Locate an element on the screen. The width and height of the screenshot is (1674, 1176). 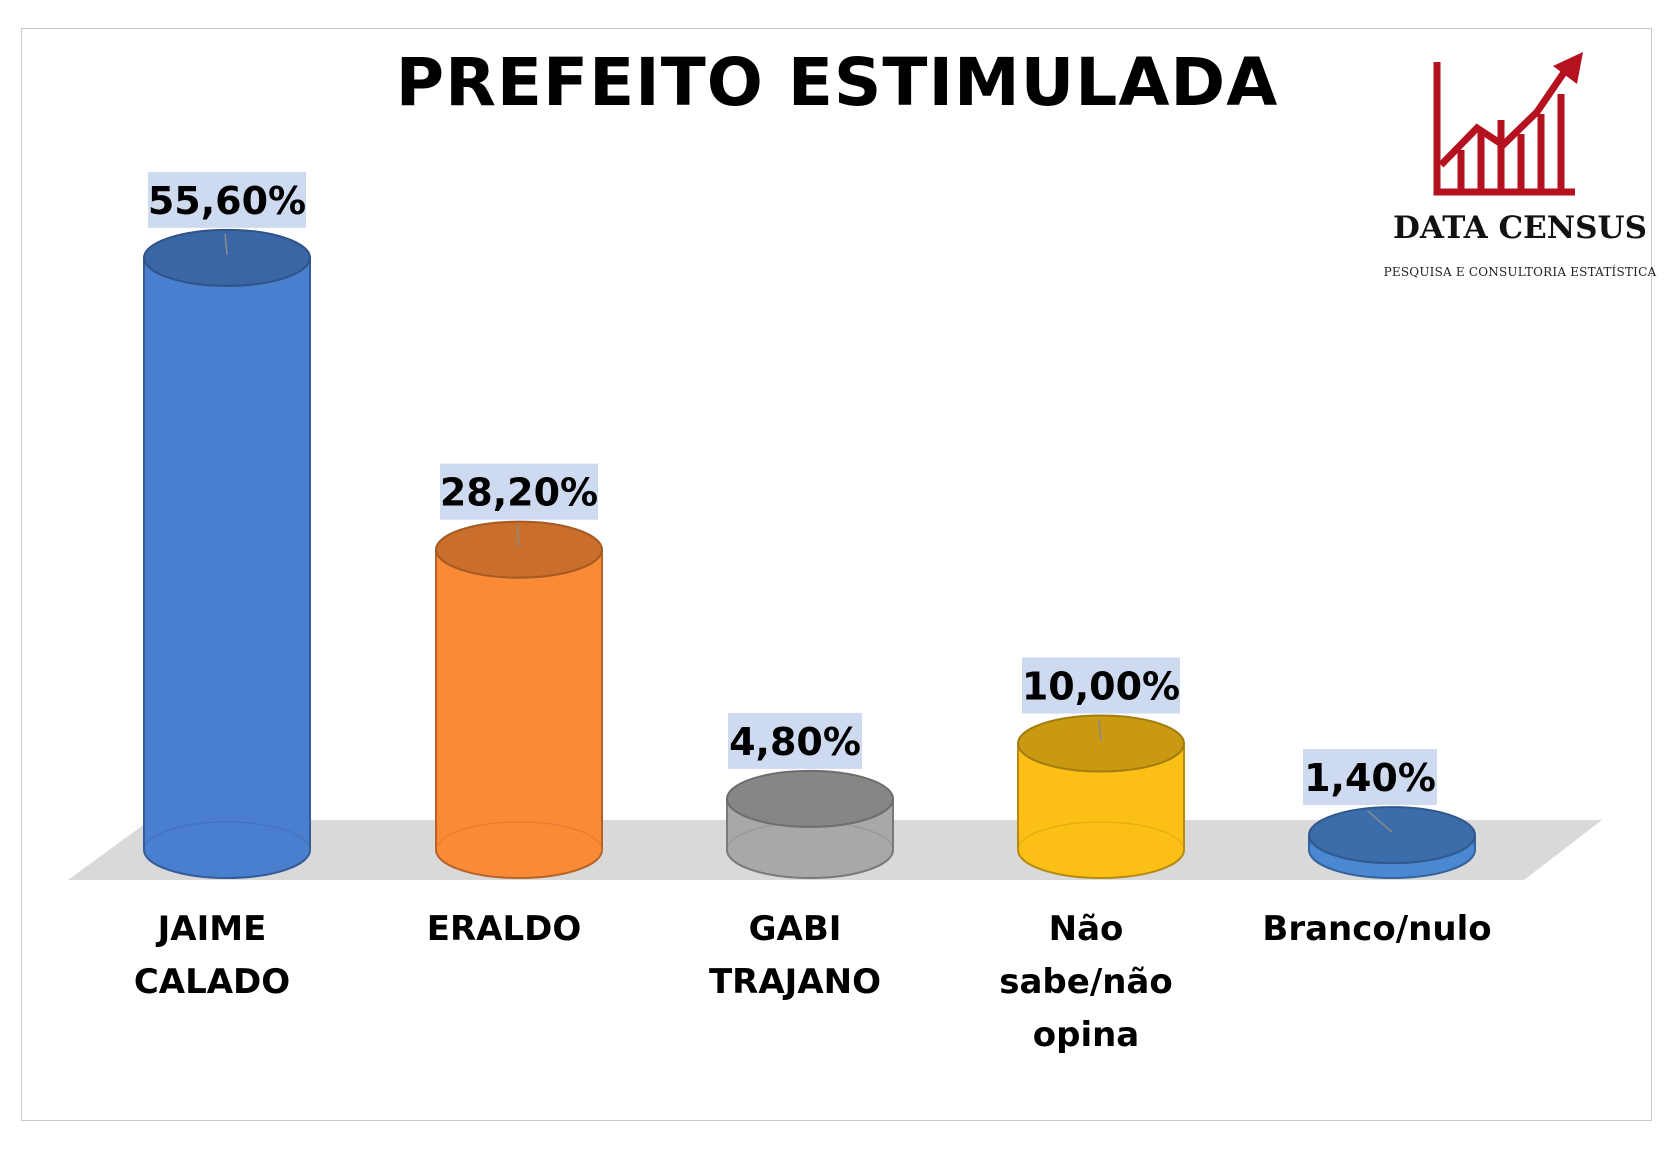
bar-branco-nulo is located at coordinates (1392, 842).